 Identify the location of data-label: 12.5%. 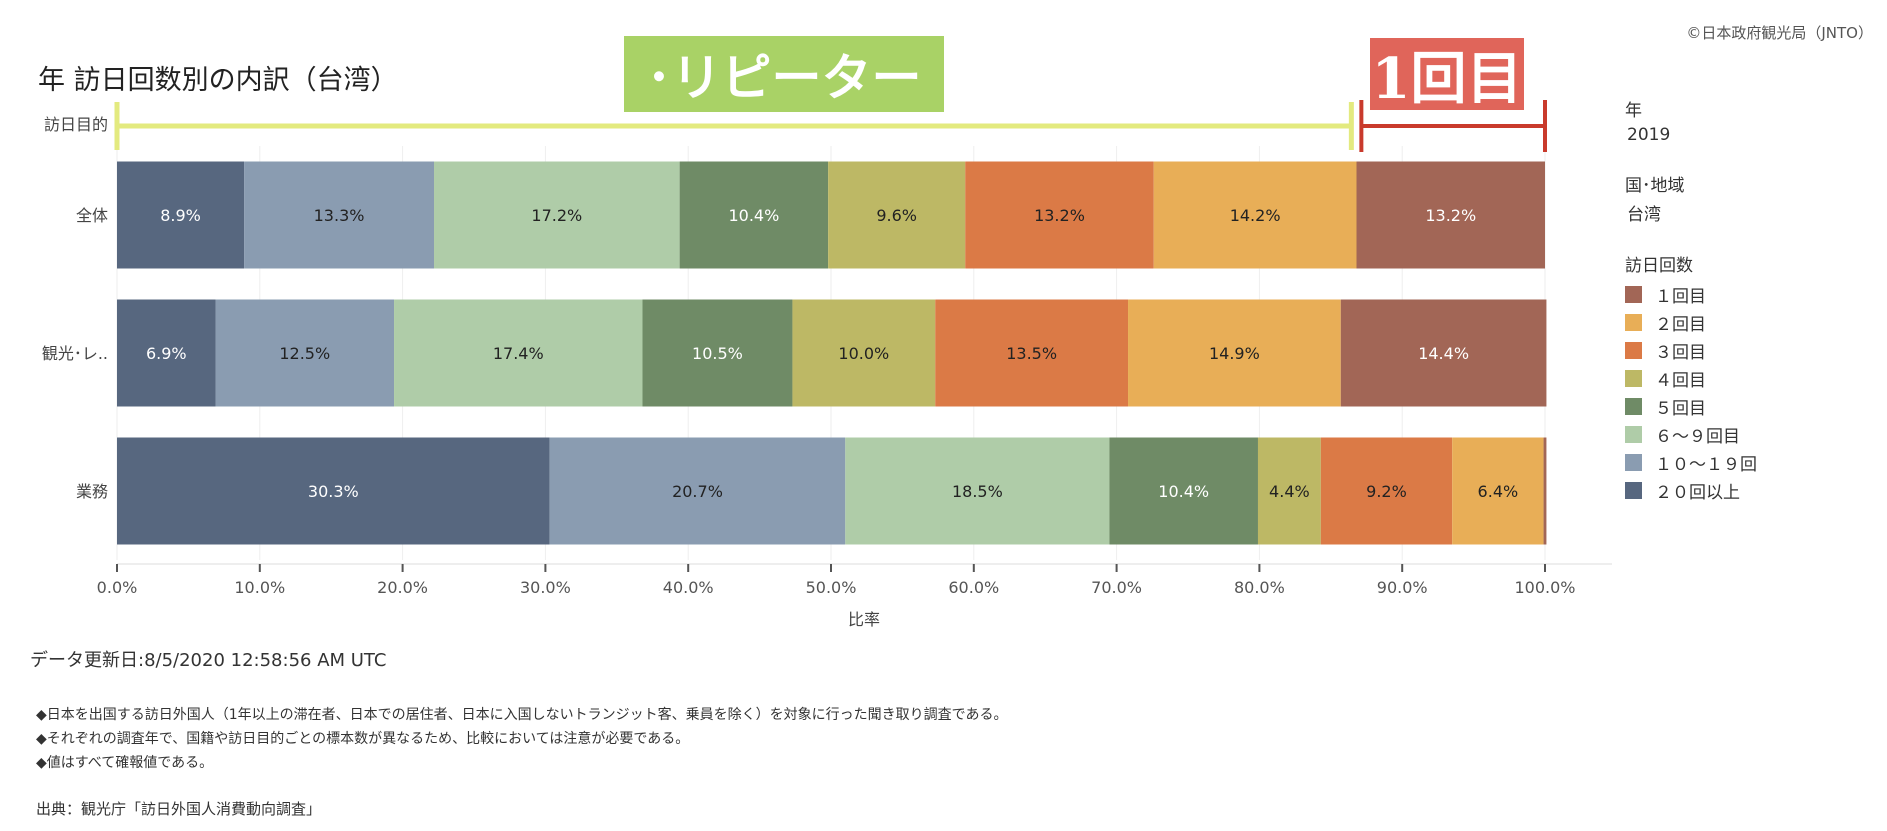
(304, 353).